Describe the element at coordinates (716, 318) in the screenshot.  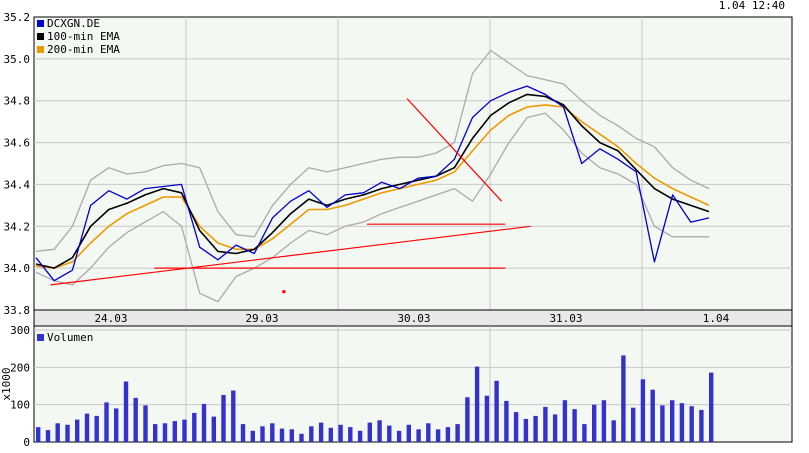
I see `x-tick-1.04: 1.04` at that location.